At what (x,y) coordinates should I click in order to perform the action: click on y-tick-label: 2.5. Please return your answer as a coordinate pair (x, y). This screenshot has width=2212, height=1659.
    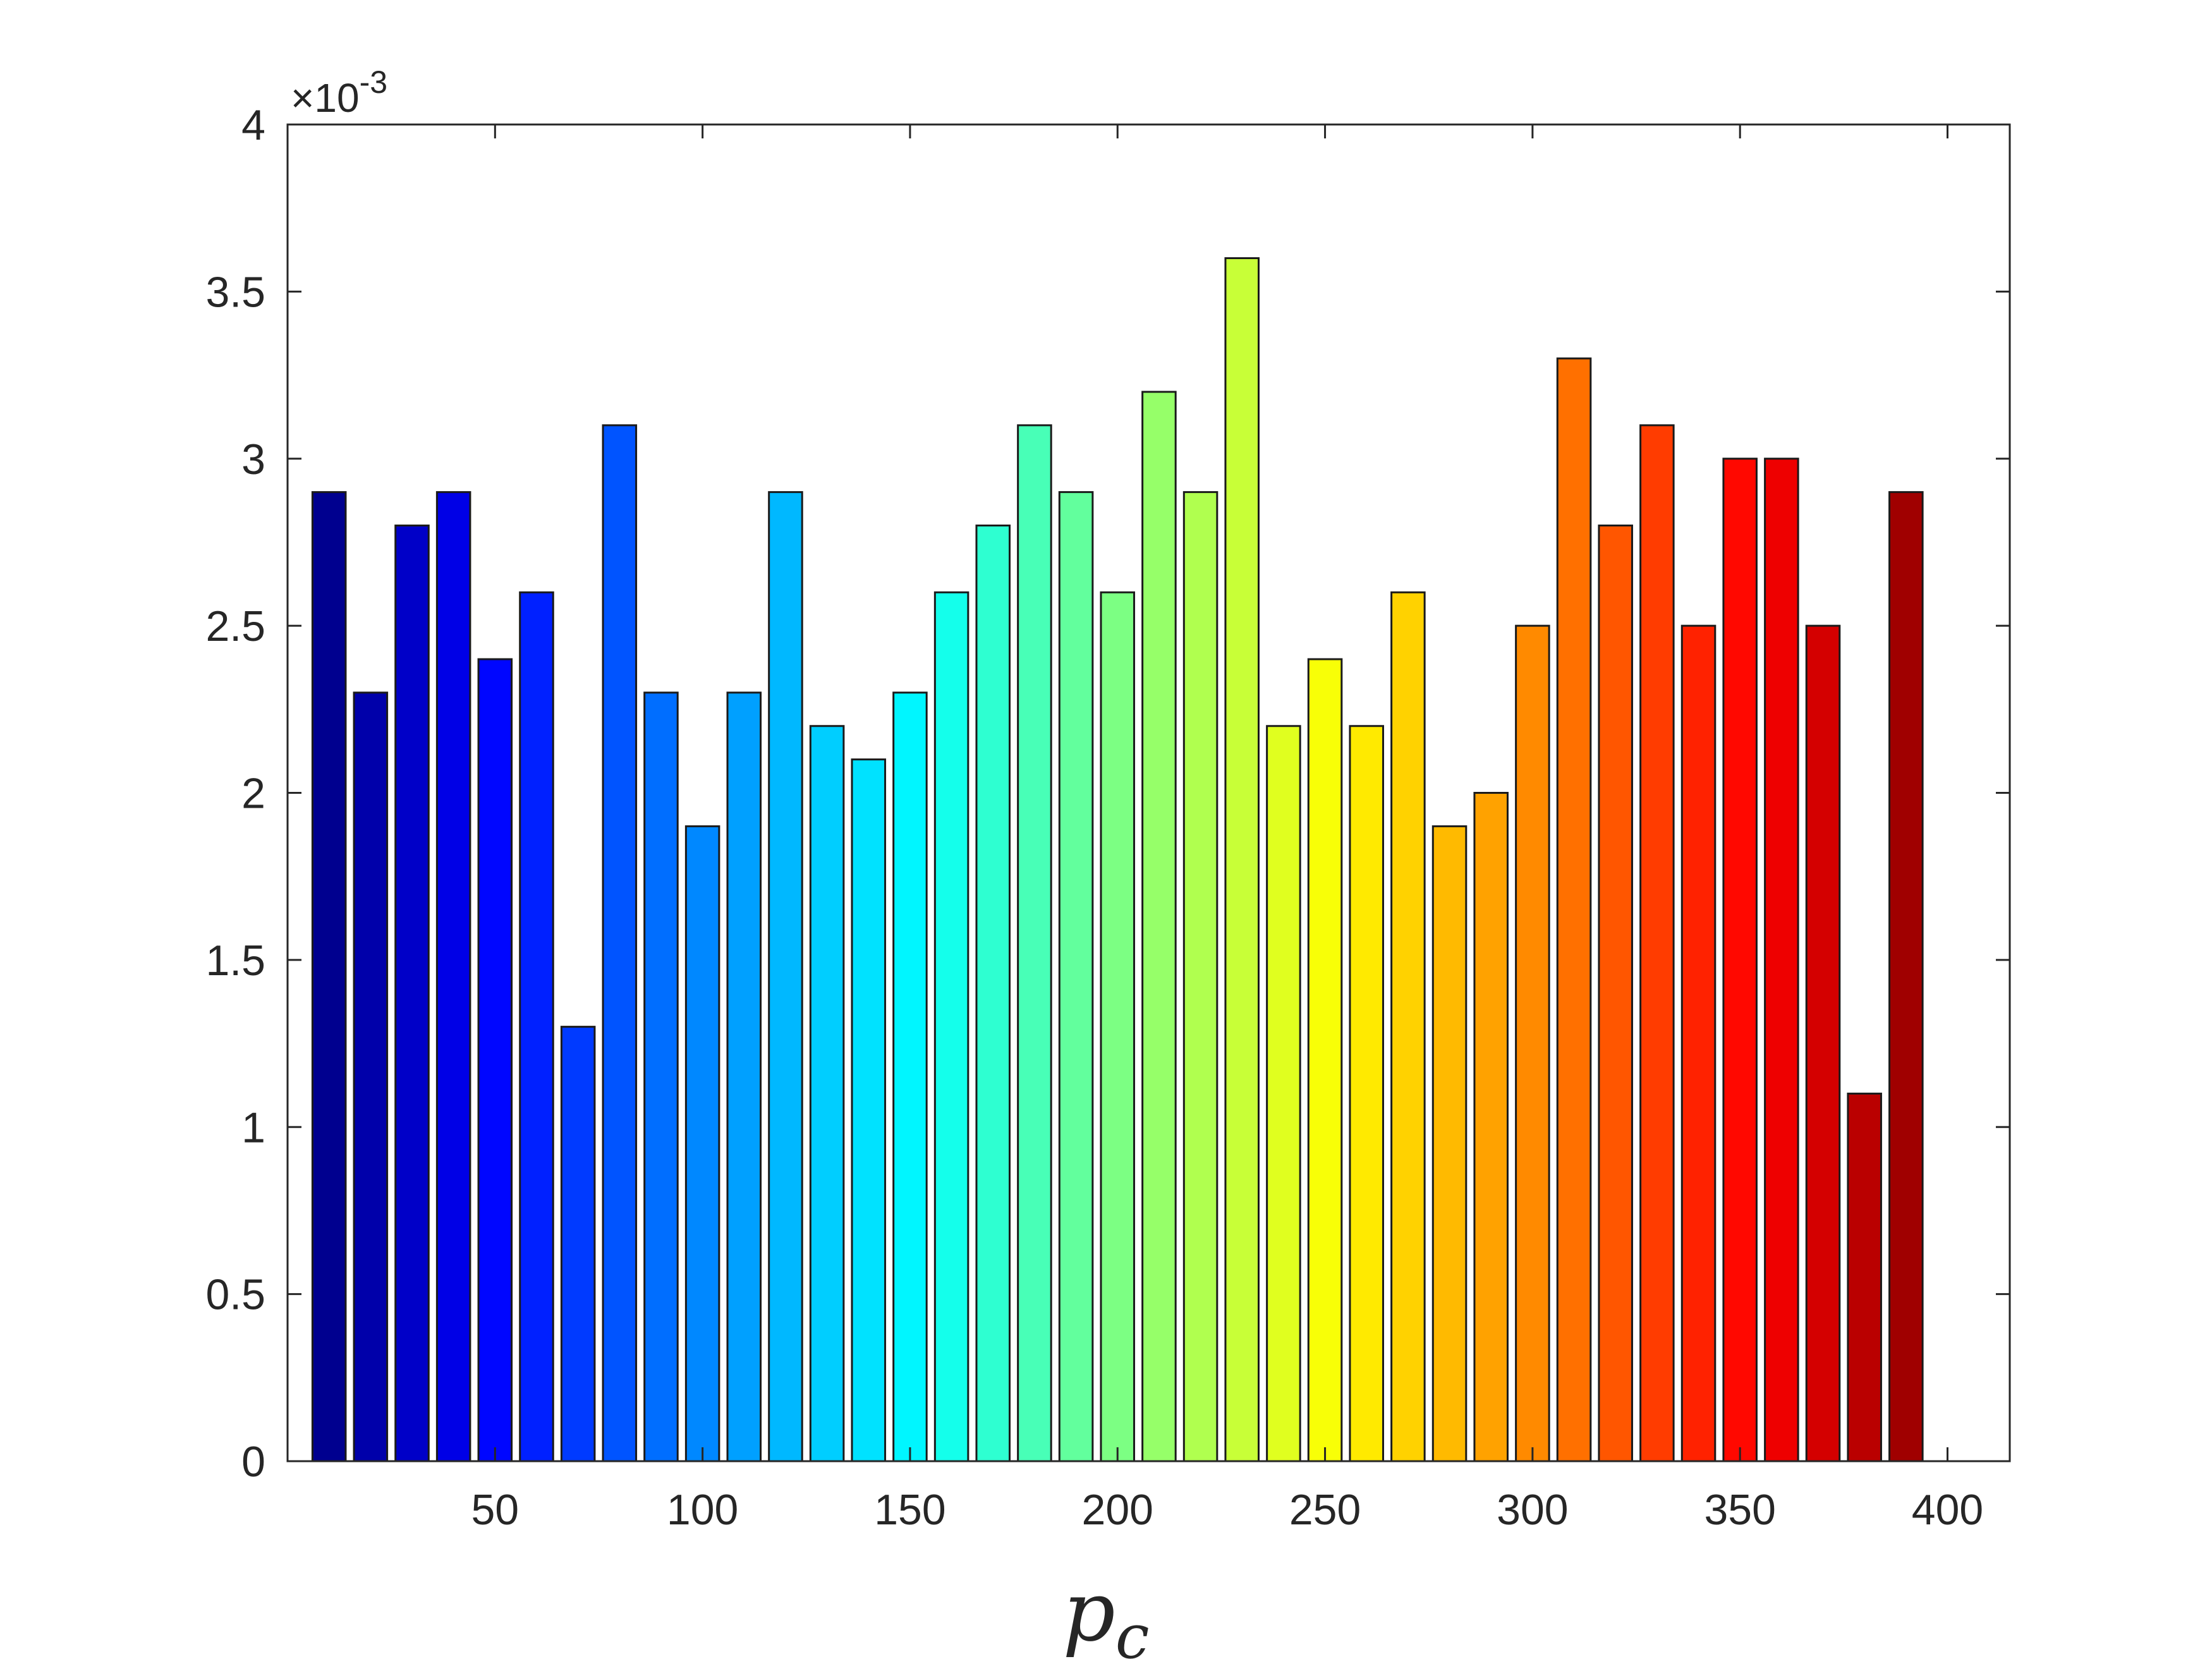
    Looking at the image, I should click on (235, 626).